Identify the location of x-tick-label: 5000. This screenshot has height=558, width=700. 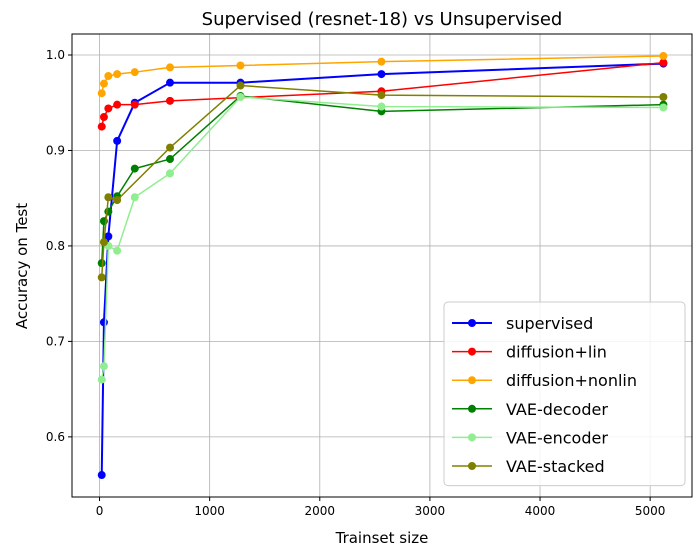
(650, 511).